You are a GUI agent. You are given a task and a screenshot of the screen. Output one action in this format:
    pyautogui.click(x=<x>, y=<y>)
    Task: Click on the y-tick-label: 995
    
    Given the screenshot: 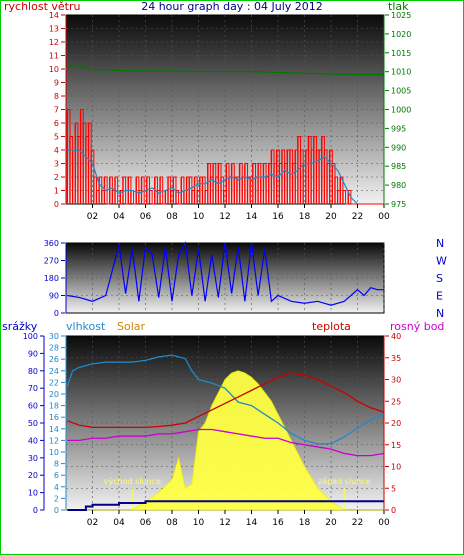 What is the action you would take?
    pyautogui.click(x=398, y=128)
    